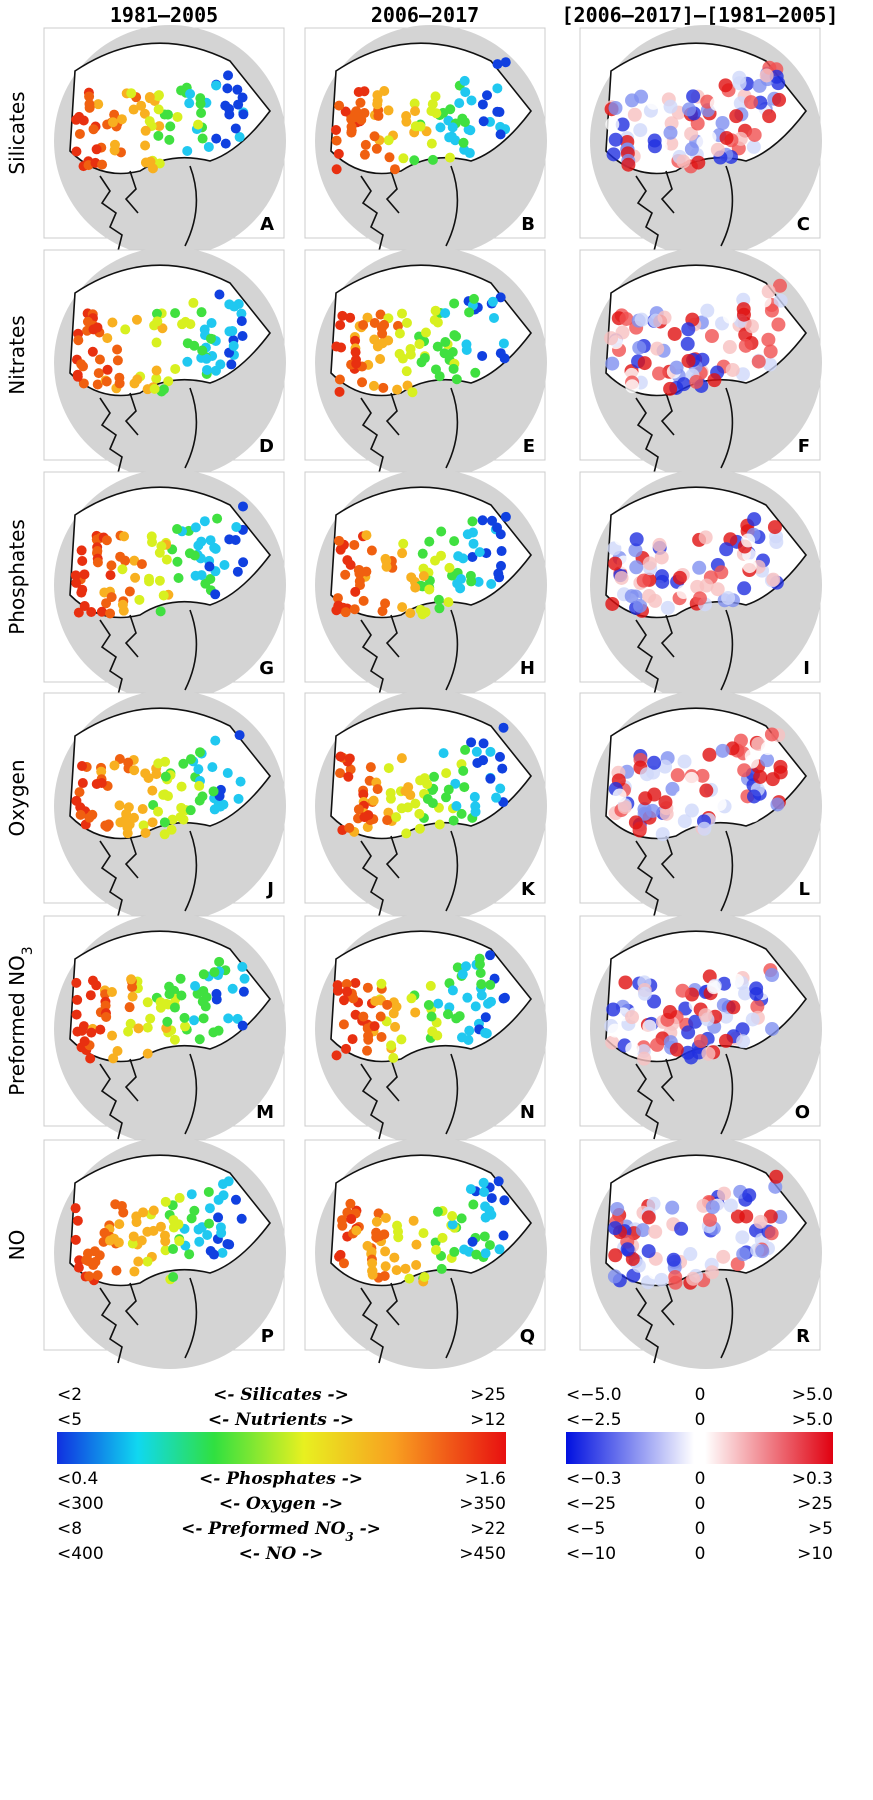  Describe the element at coordinates (803, 1336) in the screenshot. I see `panel-letter: R` at that location.